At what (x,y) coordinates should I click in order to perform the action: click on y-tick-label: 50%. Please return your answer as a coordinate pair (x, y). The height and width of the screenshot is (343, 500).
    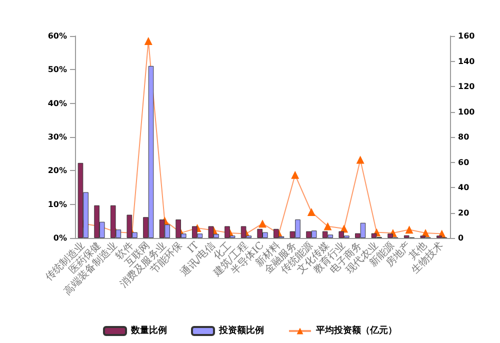
    Looking at the image, I should click on (57, 69).